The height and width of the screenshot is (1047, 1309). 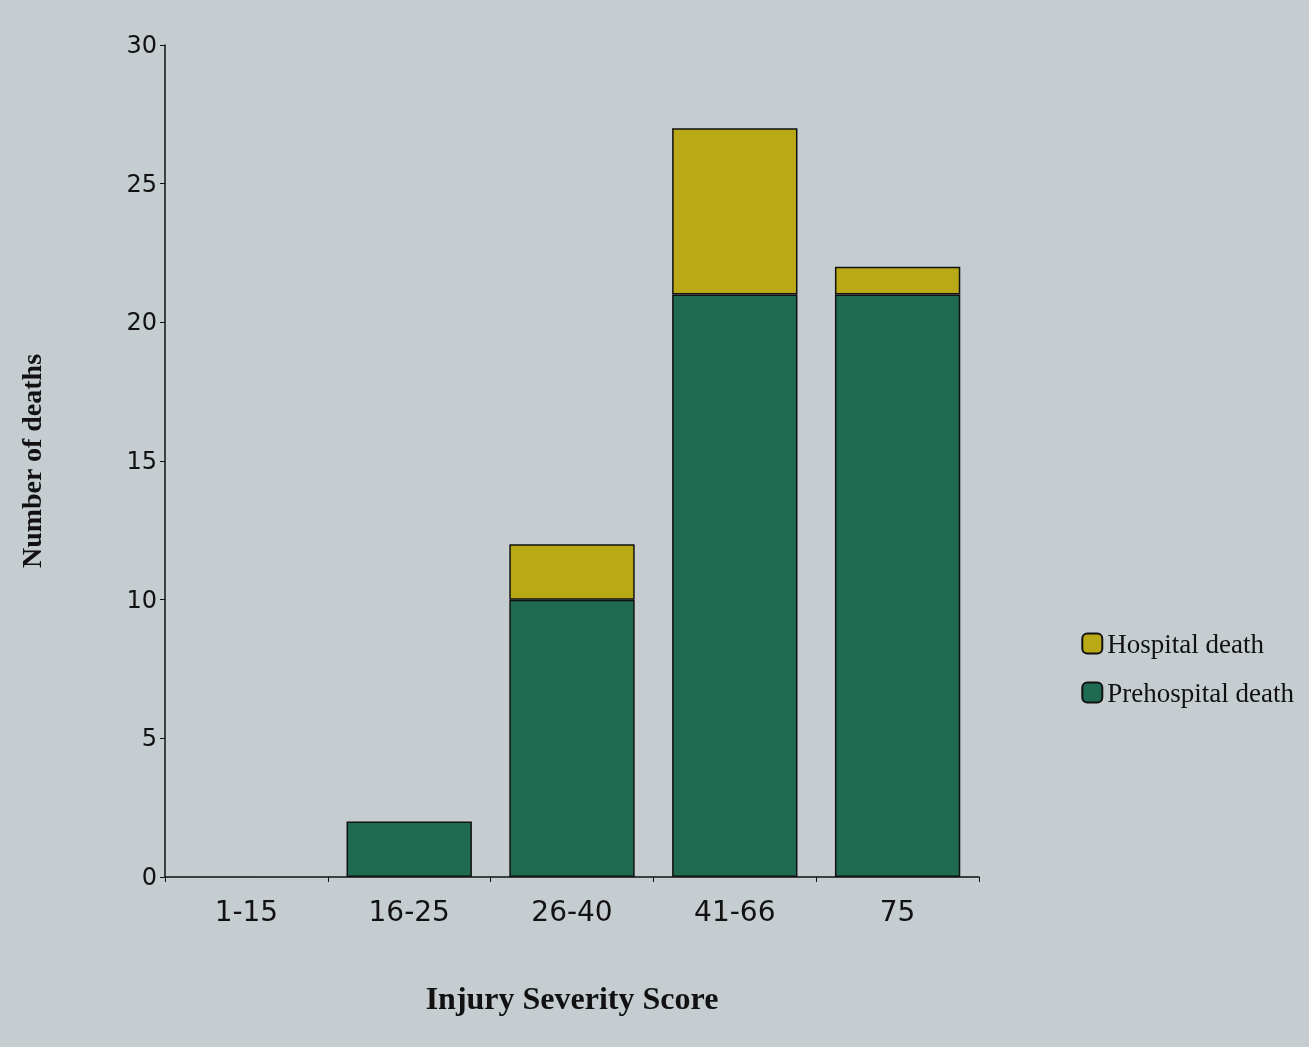 I want to click on y-tick-label: 5, so click(x=149, y=738).